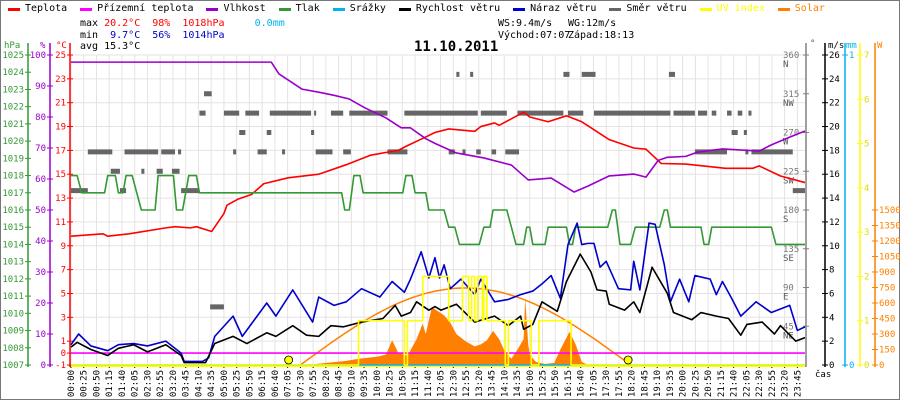  What do you see at coordinates (123, 383) in the screenshot?
I see `x-tick-label: 01:40` at bounding box center [123, 383].